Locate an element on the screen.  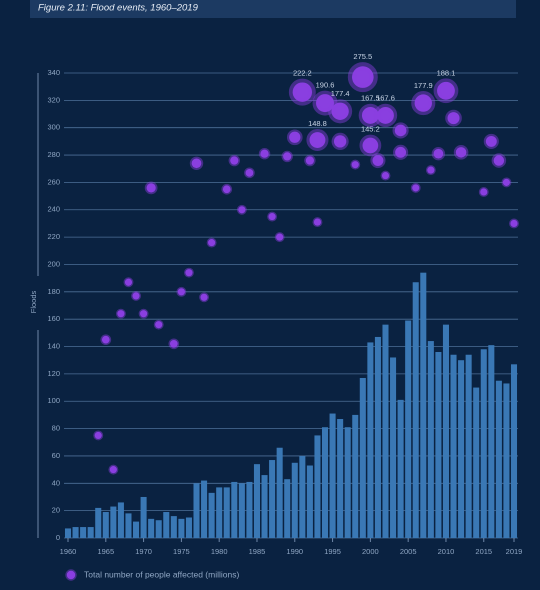
data-label: 167.6 is located at coordinates (385, 98).